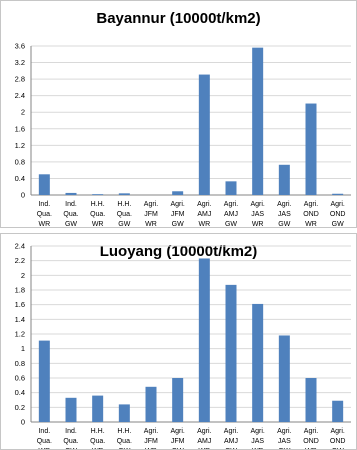 The height and width of the screenshot is (450, 357). I want to click on y-tick-label: 1.8, so click(20, 290).